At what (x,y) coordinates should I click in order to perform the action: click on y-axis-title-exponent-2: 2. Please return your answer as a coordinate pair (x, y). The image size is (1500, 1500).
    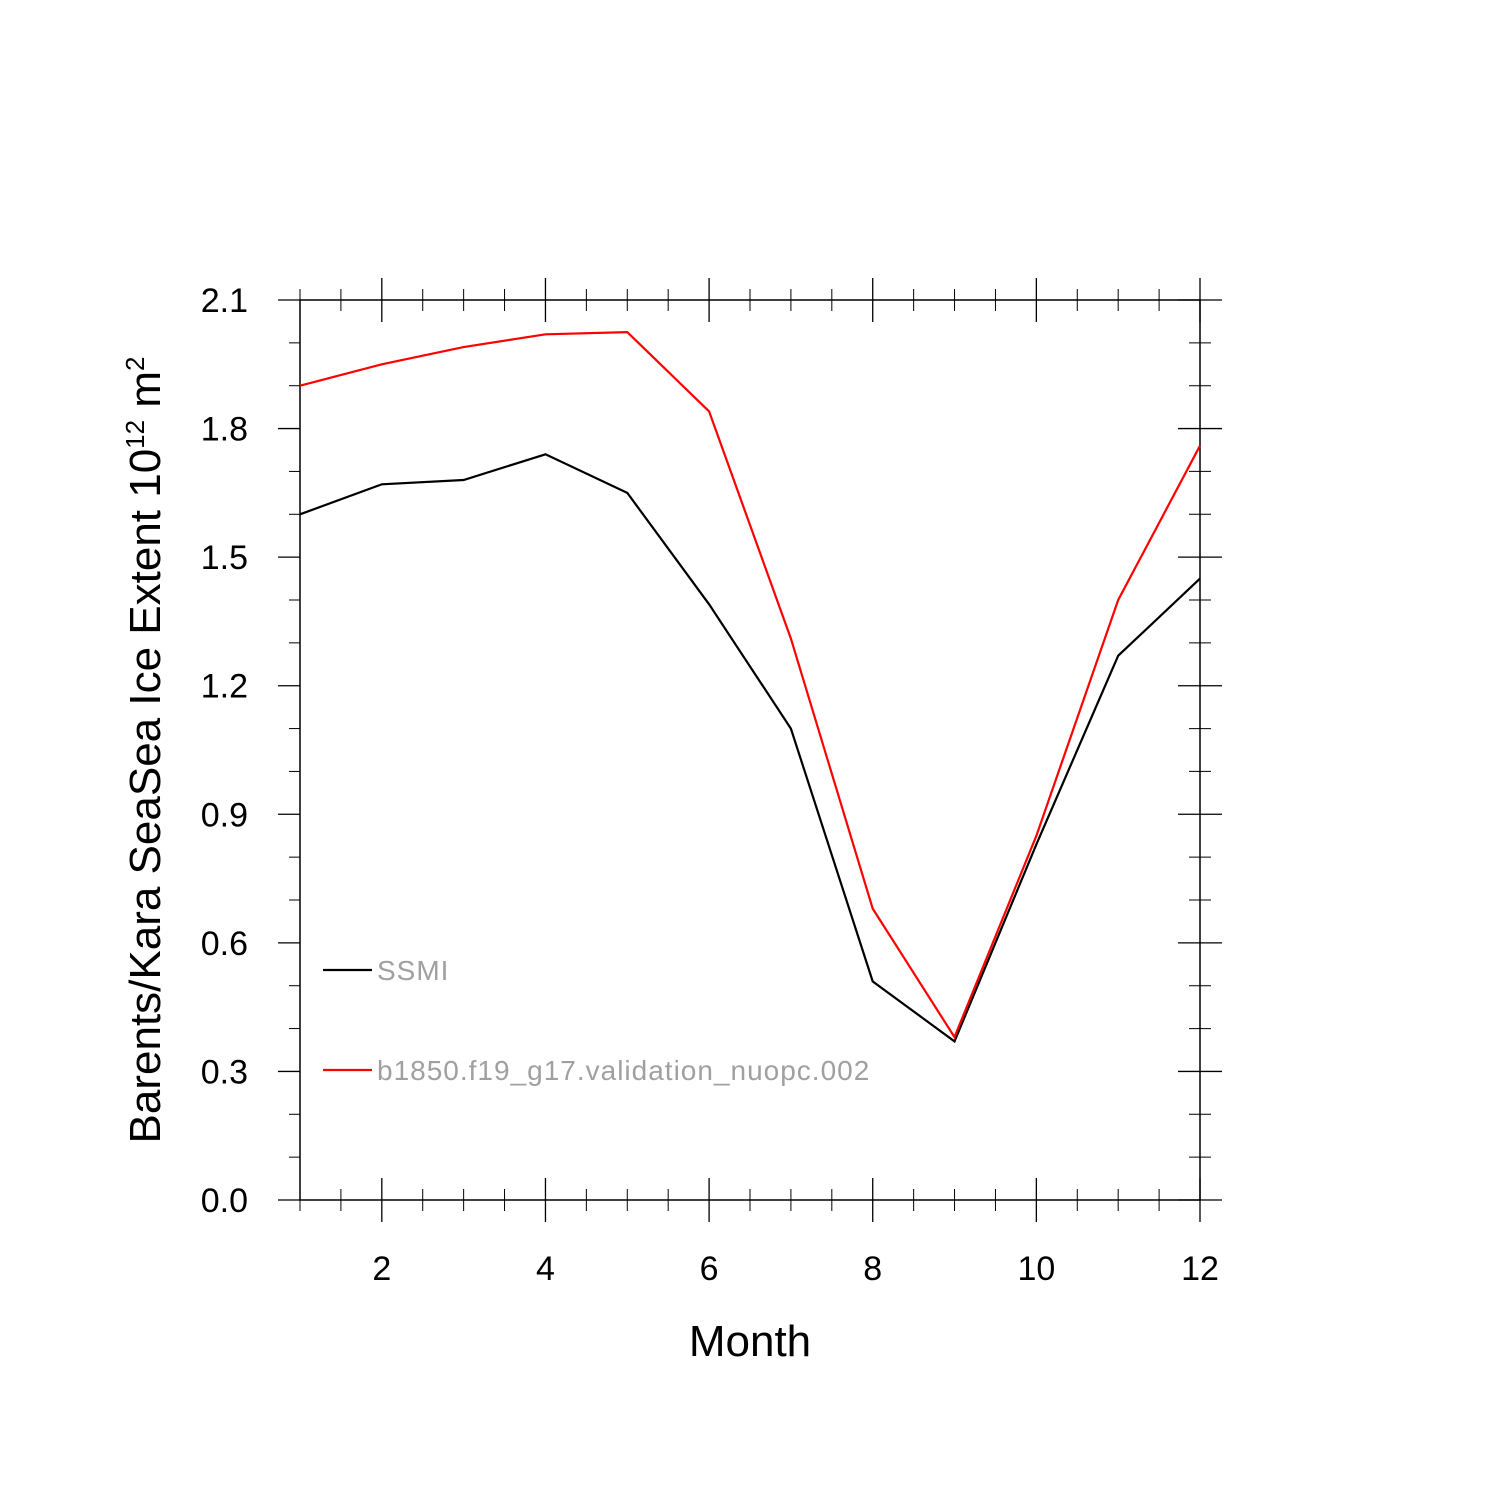
    Looking at the image, I should click on (135, 364).